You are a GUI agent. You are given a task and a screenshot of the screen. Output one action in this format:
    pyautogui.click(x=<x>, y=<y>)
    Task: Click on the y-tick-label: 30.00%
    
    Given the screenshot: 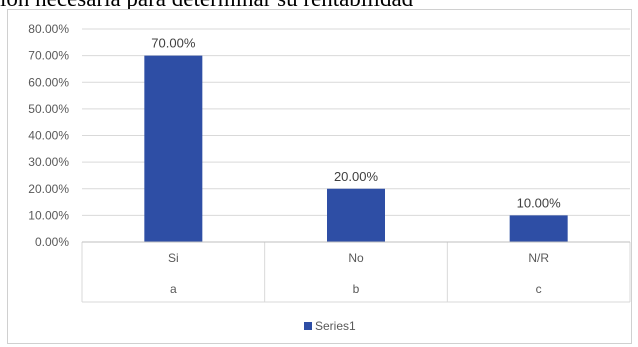 What is the action you would take?
    pyautogui.click(x=48, y=162)
    